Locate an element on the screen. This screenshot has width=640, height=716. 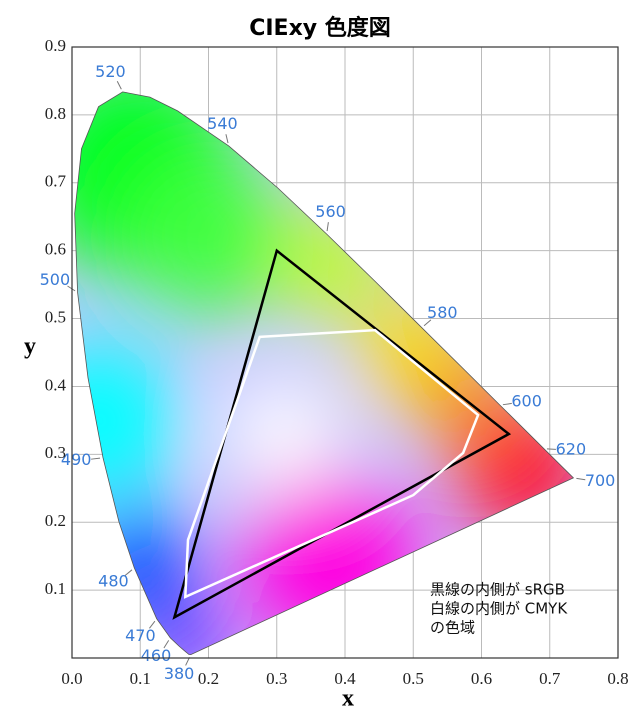
y-tick-label: 0.2 is located at coordinates (55, 520).